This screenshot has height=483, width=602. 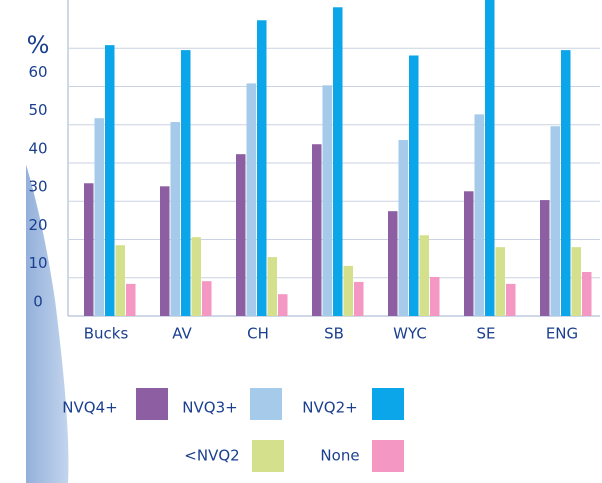 I want to click on x-tick-label: SE, so click(x=486, y=334).